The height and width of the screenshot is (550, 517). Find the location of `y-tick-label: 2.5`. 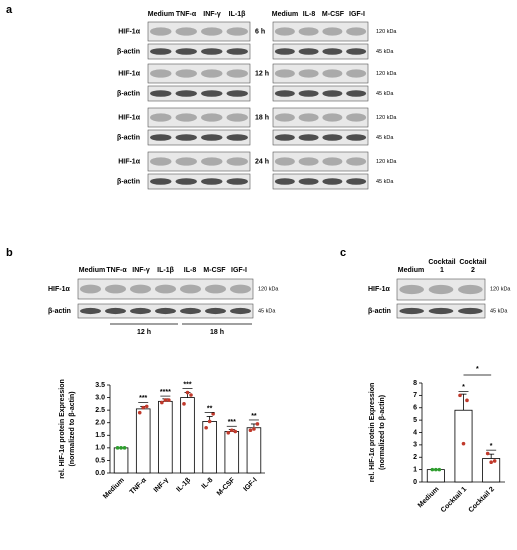

y-tick-label: 2.5 is located at coordinates (100, 410).